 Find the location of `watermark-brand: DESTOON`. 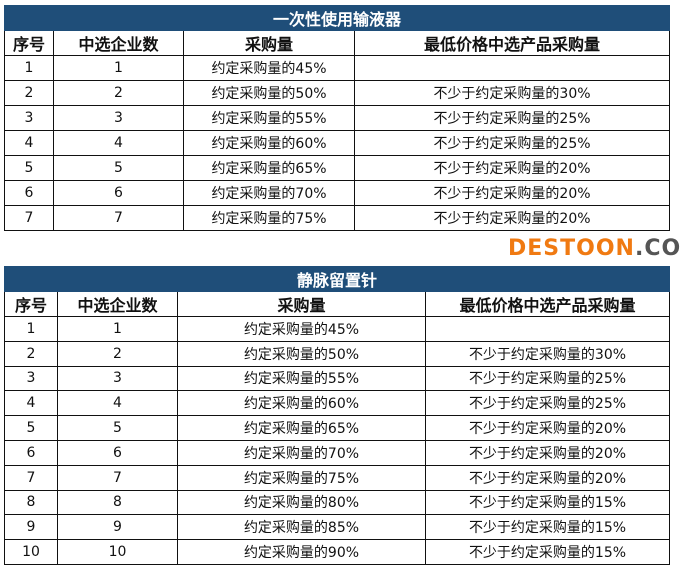

watermark-brand: DESTOON is located at coordinates (571, 248).